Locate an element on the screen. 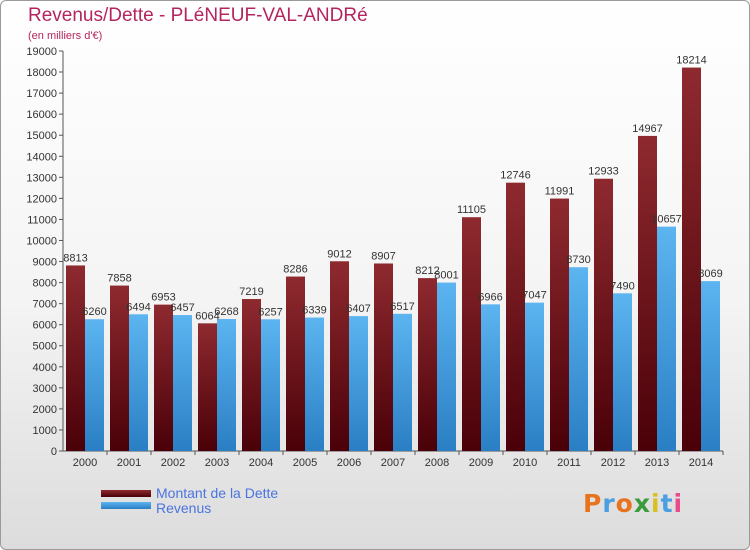 This screenshot has height=550, width=750. data-label-debt: 12746 is located at coordinates (515, 176).